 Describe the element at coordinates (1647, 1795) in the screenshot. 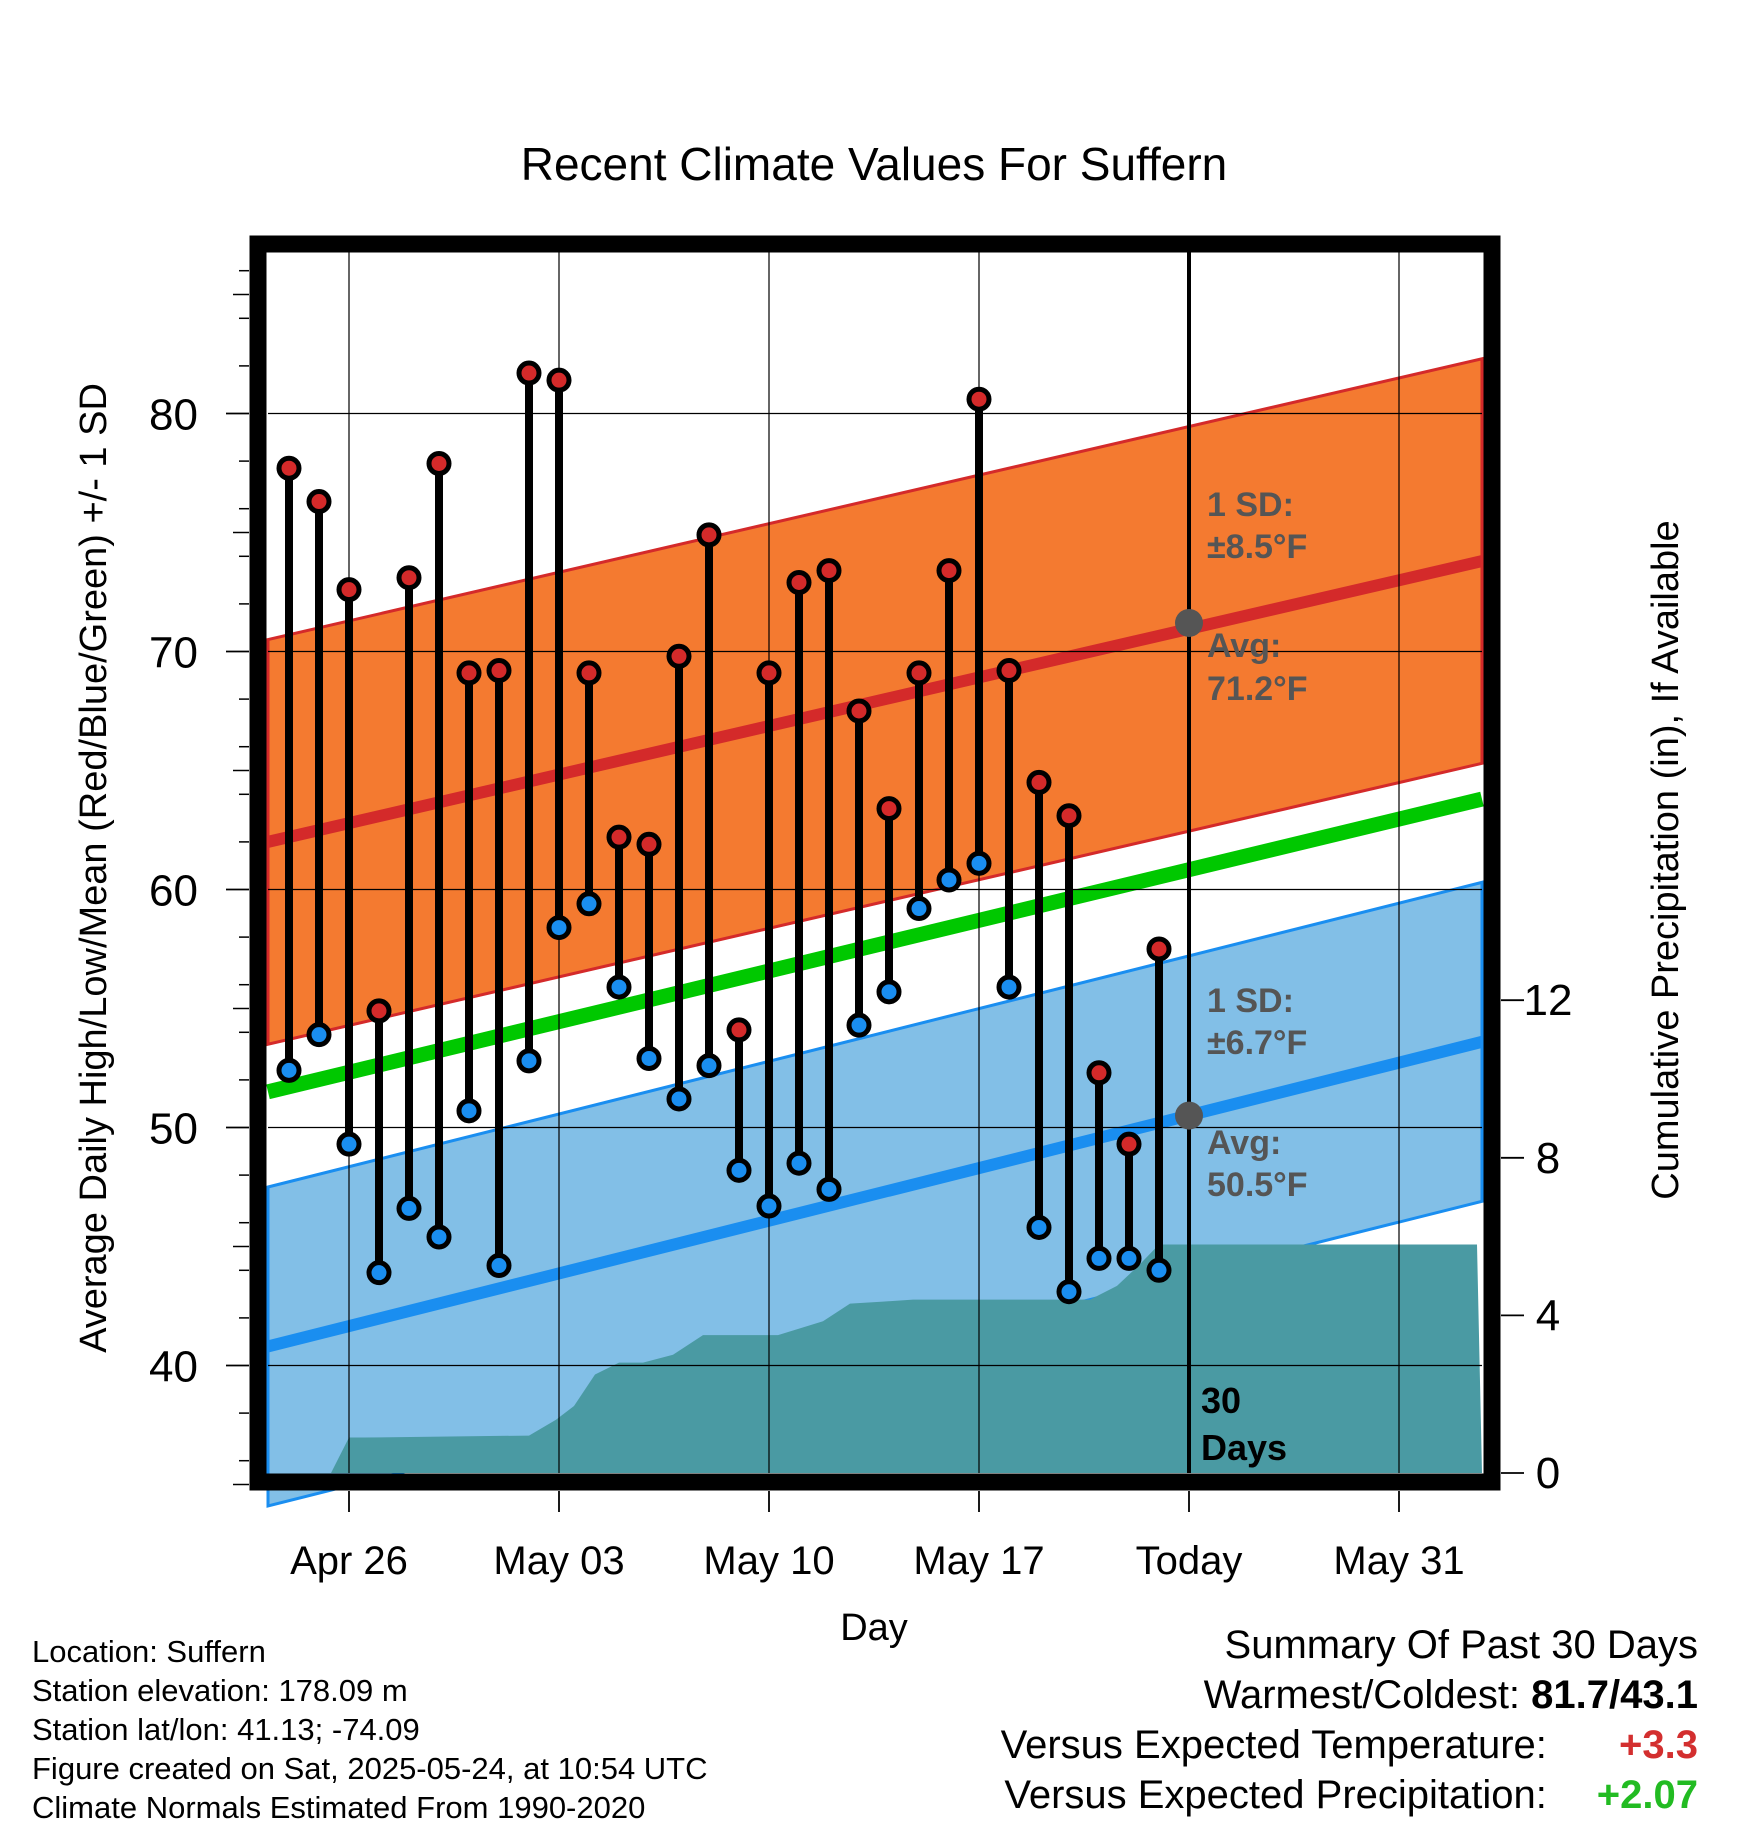

I see `precip-value: +2.07` at that location.